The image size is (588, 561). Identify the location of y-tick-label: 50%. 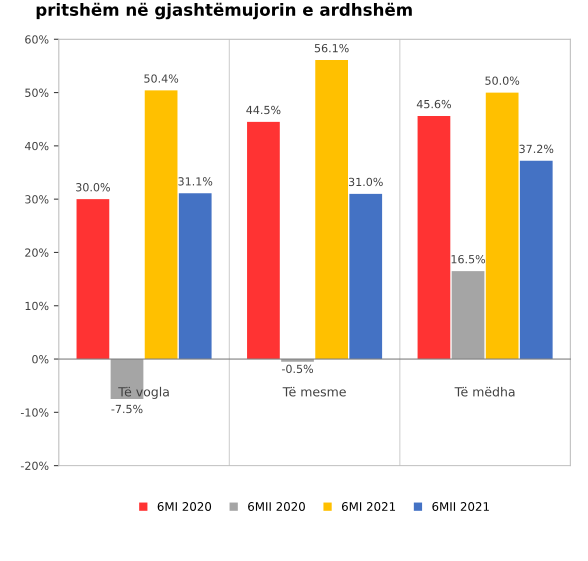
(36, 92).